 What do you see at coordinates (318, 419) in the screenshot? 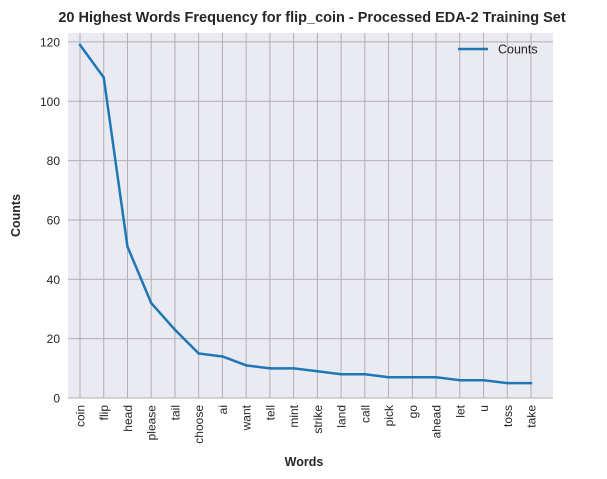
I see `x-tick-label: strike` at bounding box center [318, 419].